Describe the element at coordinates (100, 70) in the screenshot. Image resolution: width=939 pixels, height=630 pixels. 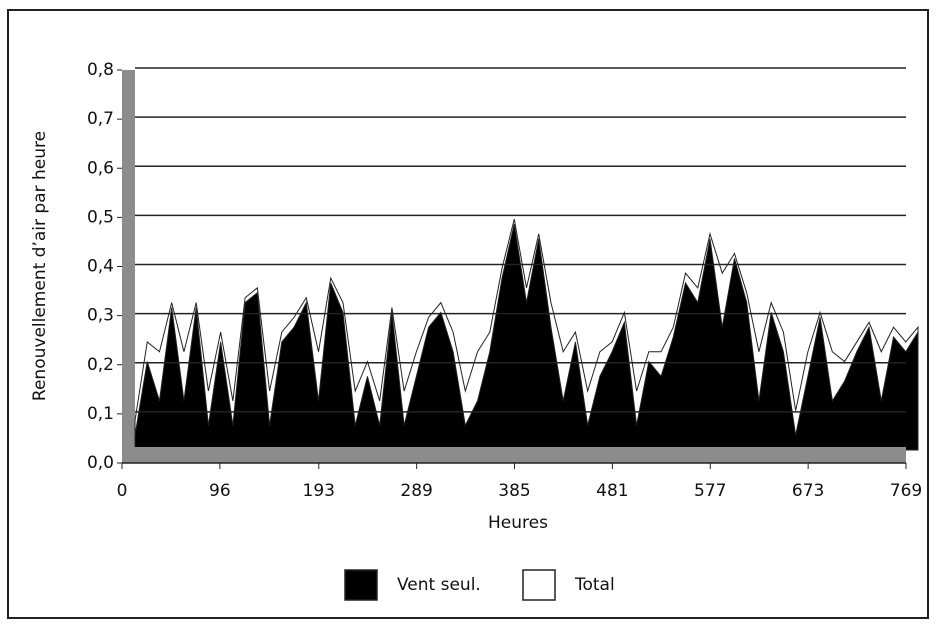
I see `y-tick-label: 0,8` at that location.